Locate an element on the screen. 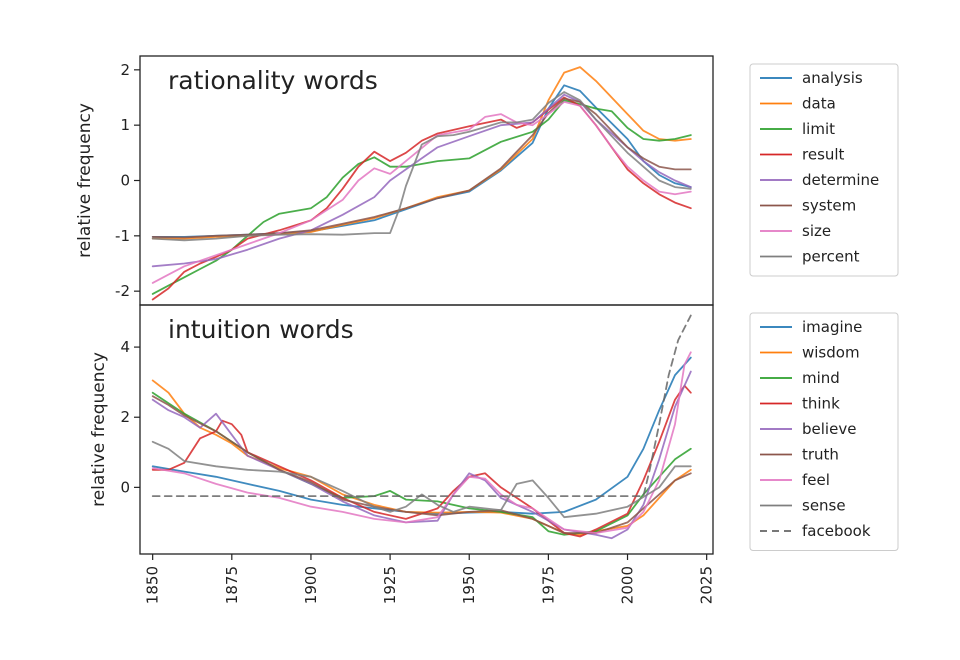 This screenshot has height=660, width=960. x-tick-label: 1875 is located at coordinates (232, 585).